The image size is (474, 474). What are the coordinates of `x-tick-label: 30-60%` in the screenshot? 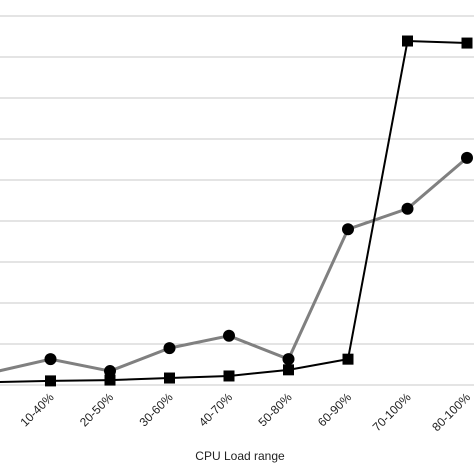 It's located at (155, 409).